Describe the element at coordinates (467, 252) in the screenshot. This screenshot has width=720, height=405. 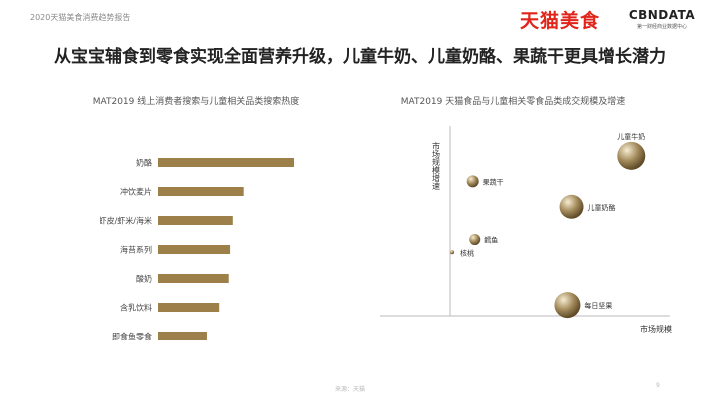
I see `bubble-label: 核桃` at that location.